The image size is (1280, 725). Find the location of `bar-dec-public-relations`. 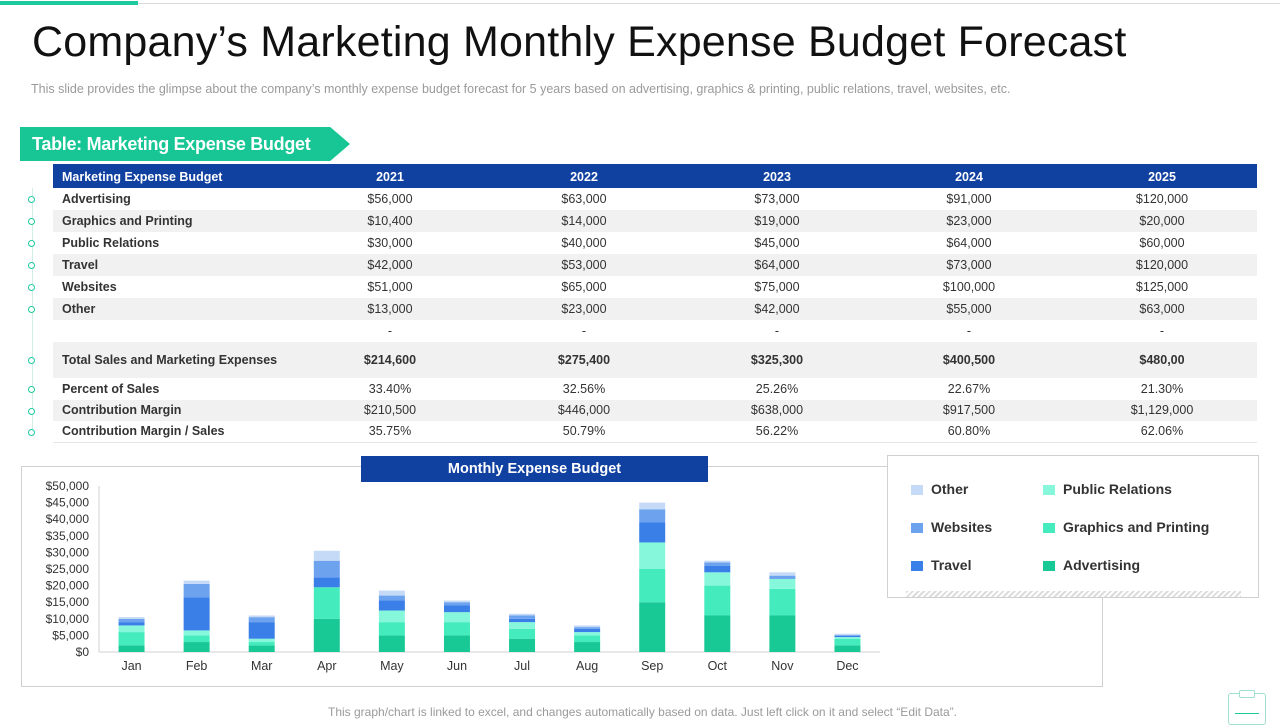

bar-dec-public-relations is located at coordinates (847, 638).